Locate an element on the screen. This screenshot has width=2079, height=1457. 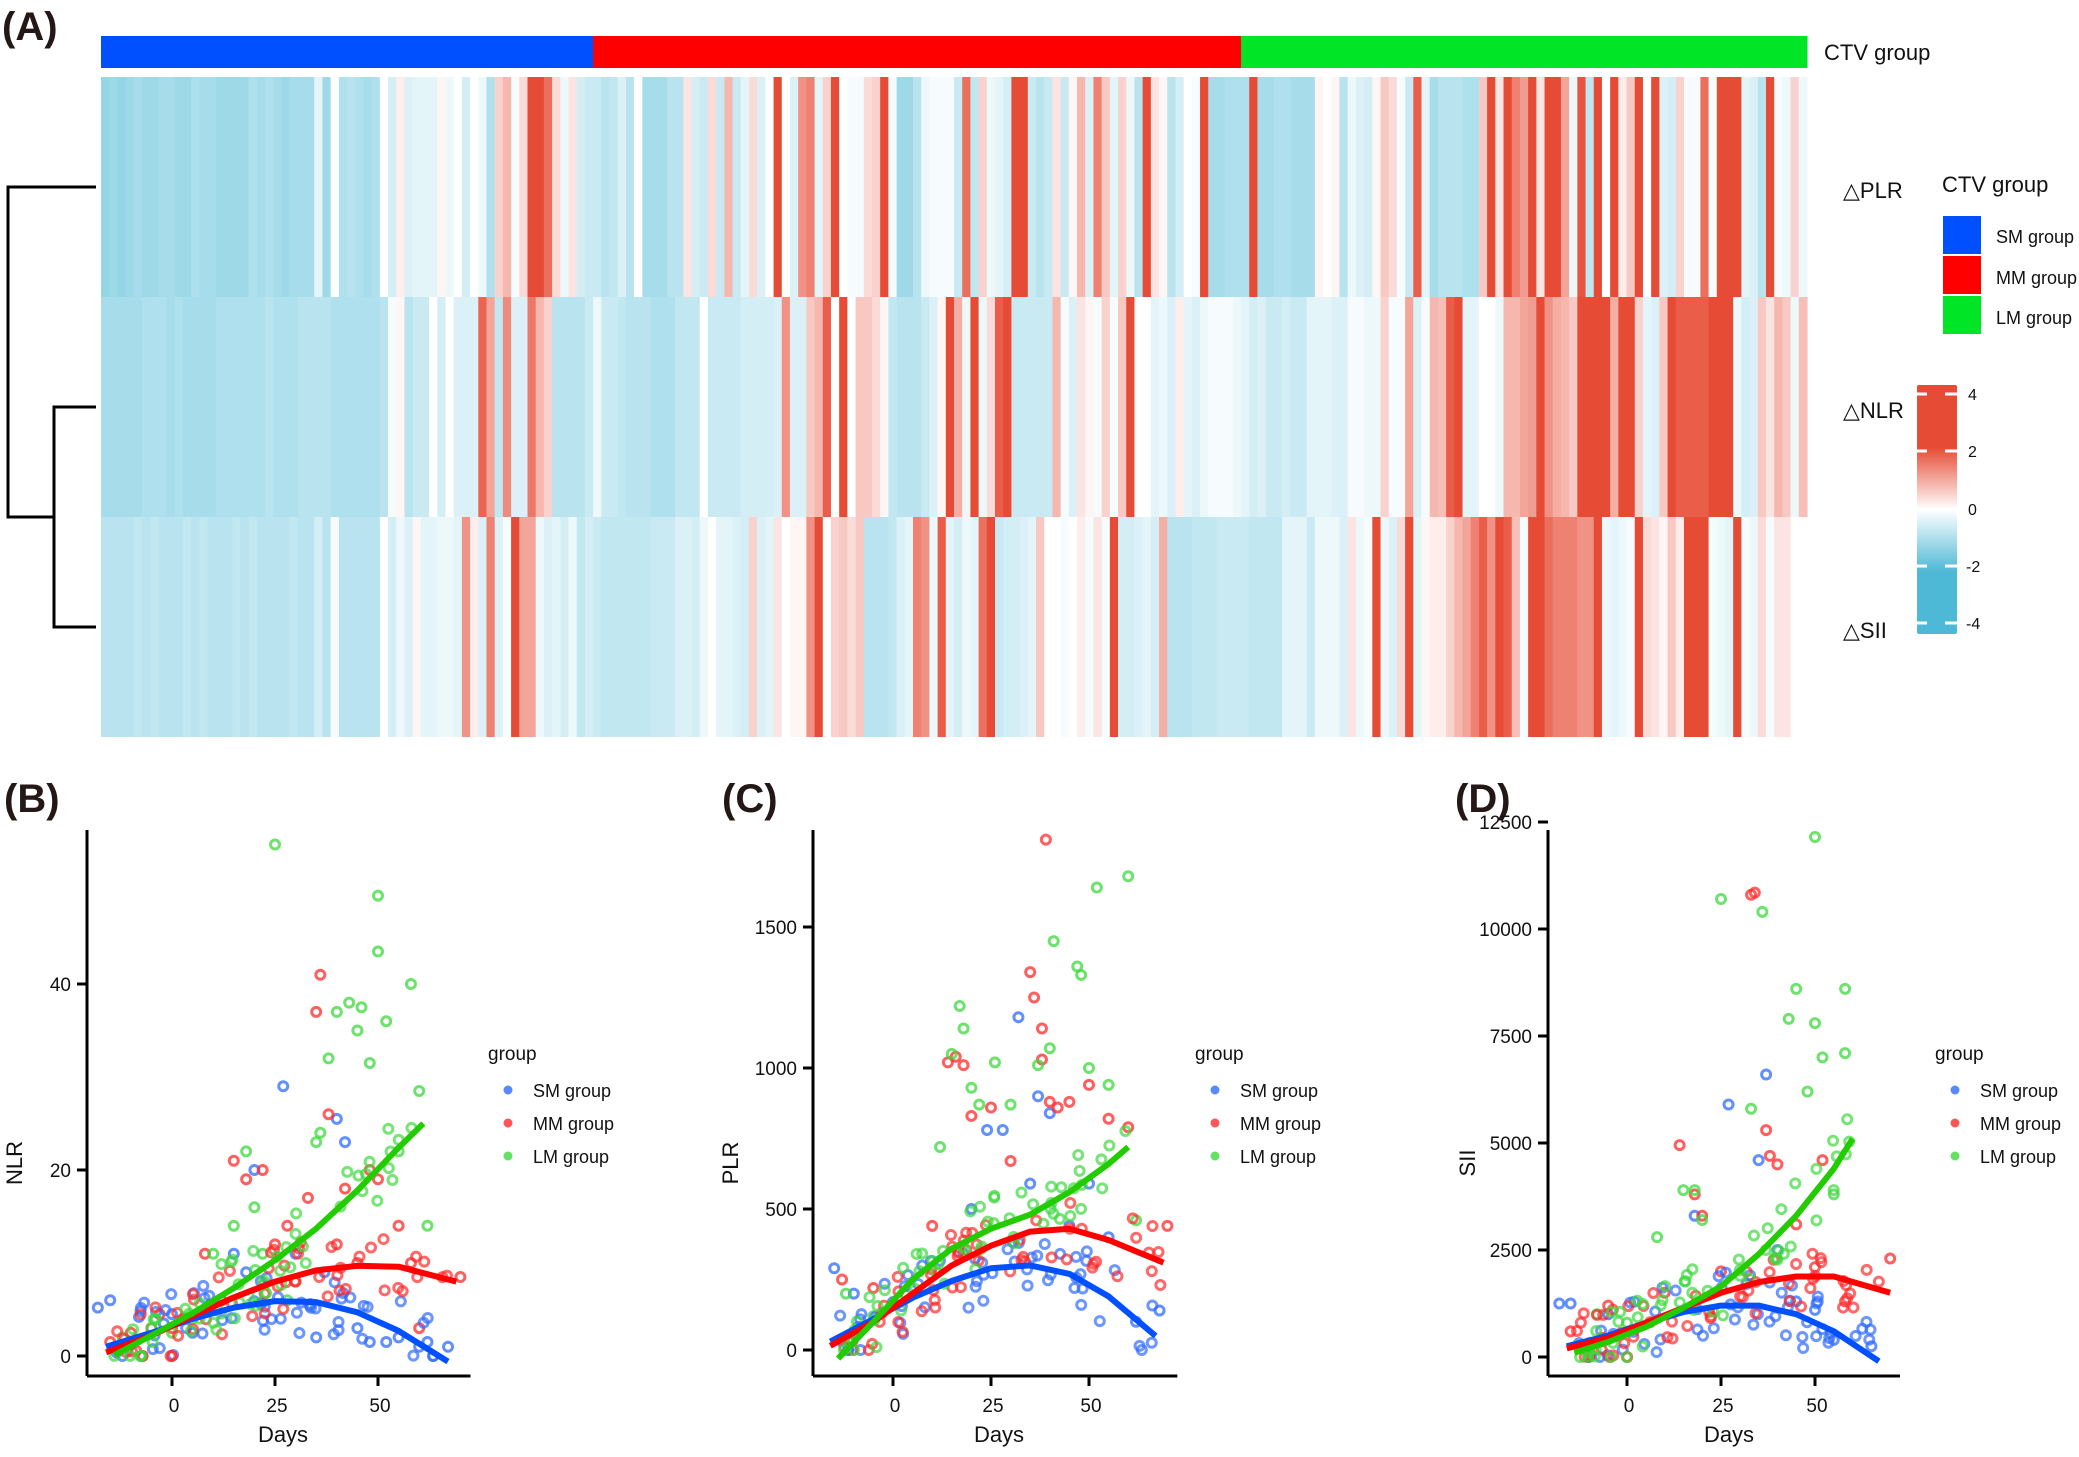
ctv-group-legend: CTV group SM group MM group LM group is located at coordinates (2009, 253).